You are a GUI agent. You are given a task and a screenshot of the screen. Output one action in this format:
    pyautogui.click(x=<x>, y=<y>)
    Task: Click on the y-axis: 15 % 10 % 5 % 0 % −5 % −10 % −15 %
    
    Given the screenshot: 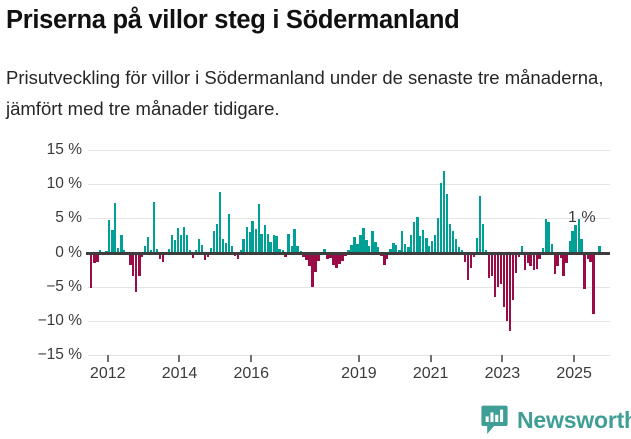 What is the action you would take?
    pyautogui.click(x=41, y=252)
    